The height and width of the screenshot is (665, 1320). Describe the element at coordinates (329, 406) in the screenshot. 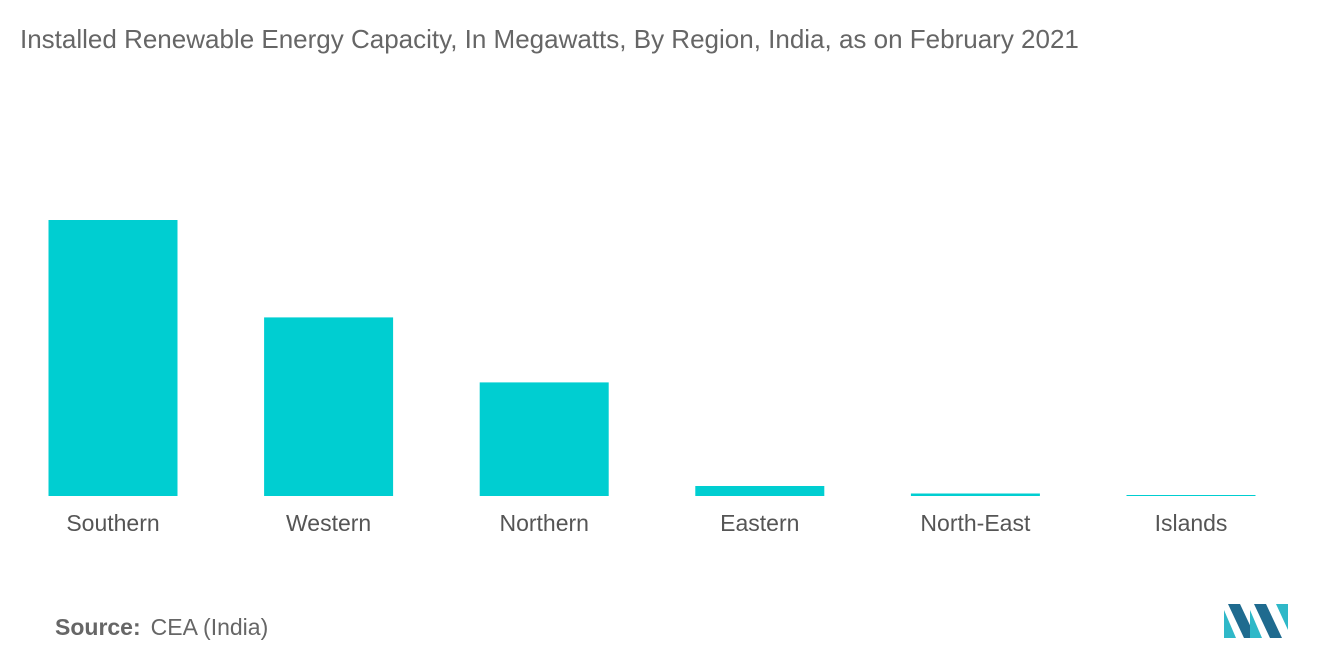

I see `bar-western` at that location.